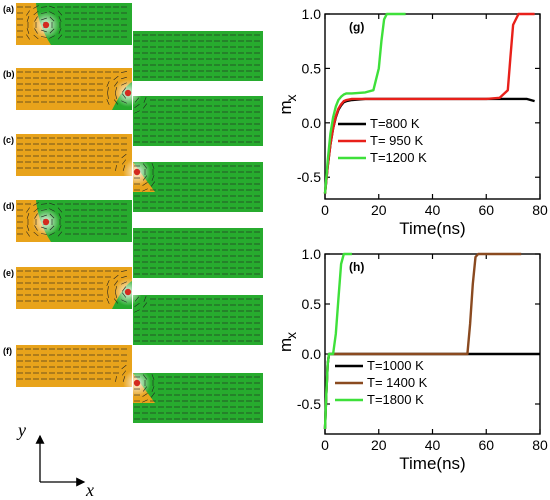 Image resolution: width=550 pixels, height=500 pixels. What do you see at coordinates (395, 399) in the screenshot?
I see `legend-label: T=1800 K` at bounding box center [395, 399].